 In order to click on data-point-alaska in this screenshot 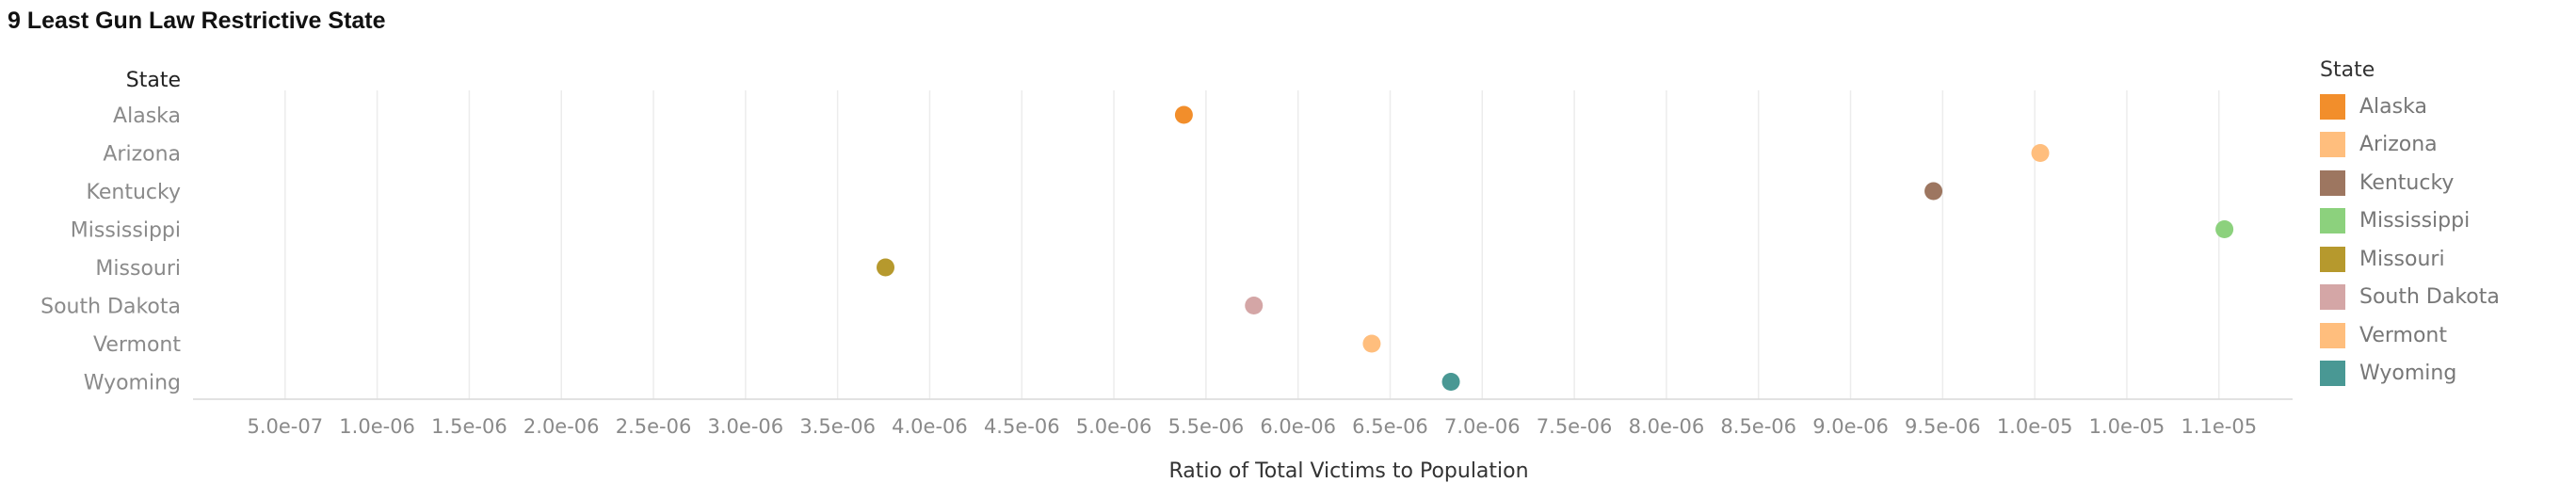, I will do `click(1183, 114)`.